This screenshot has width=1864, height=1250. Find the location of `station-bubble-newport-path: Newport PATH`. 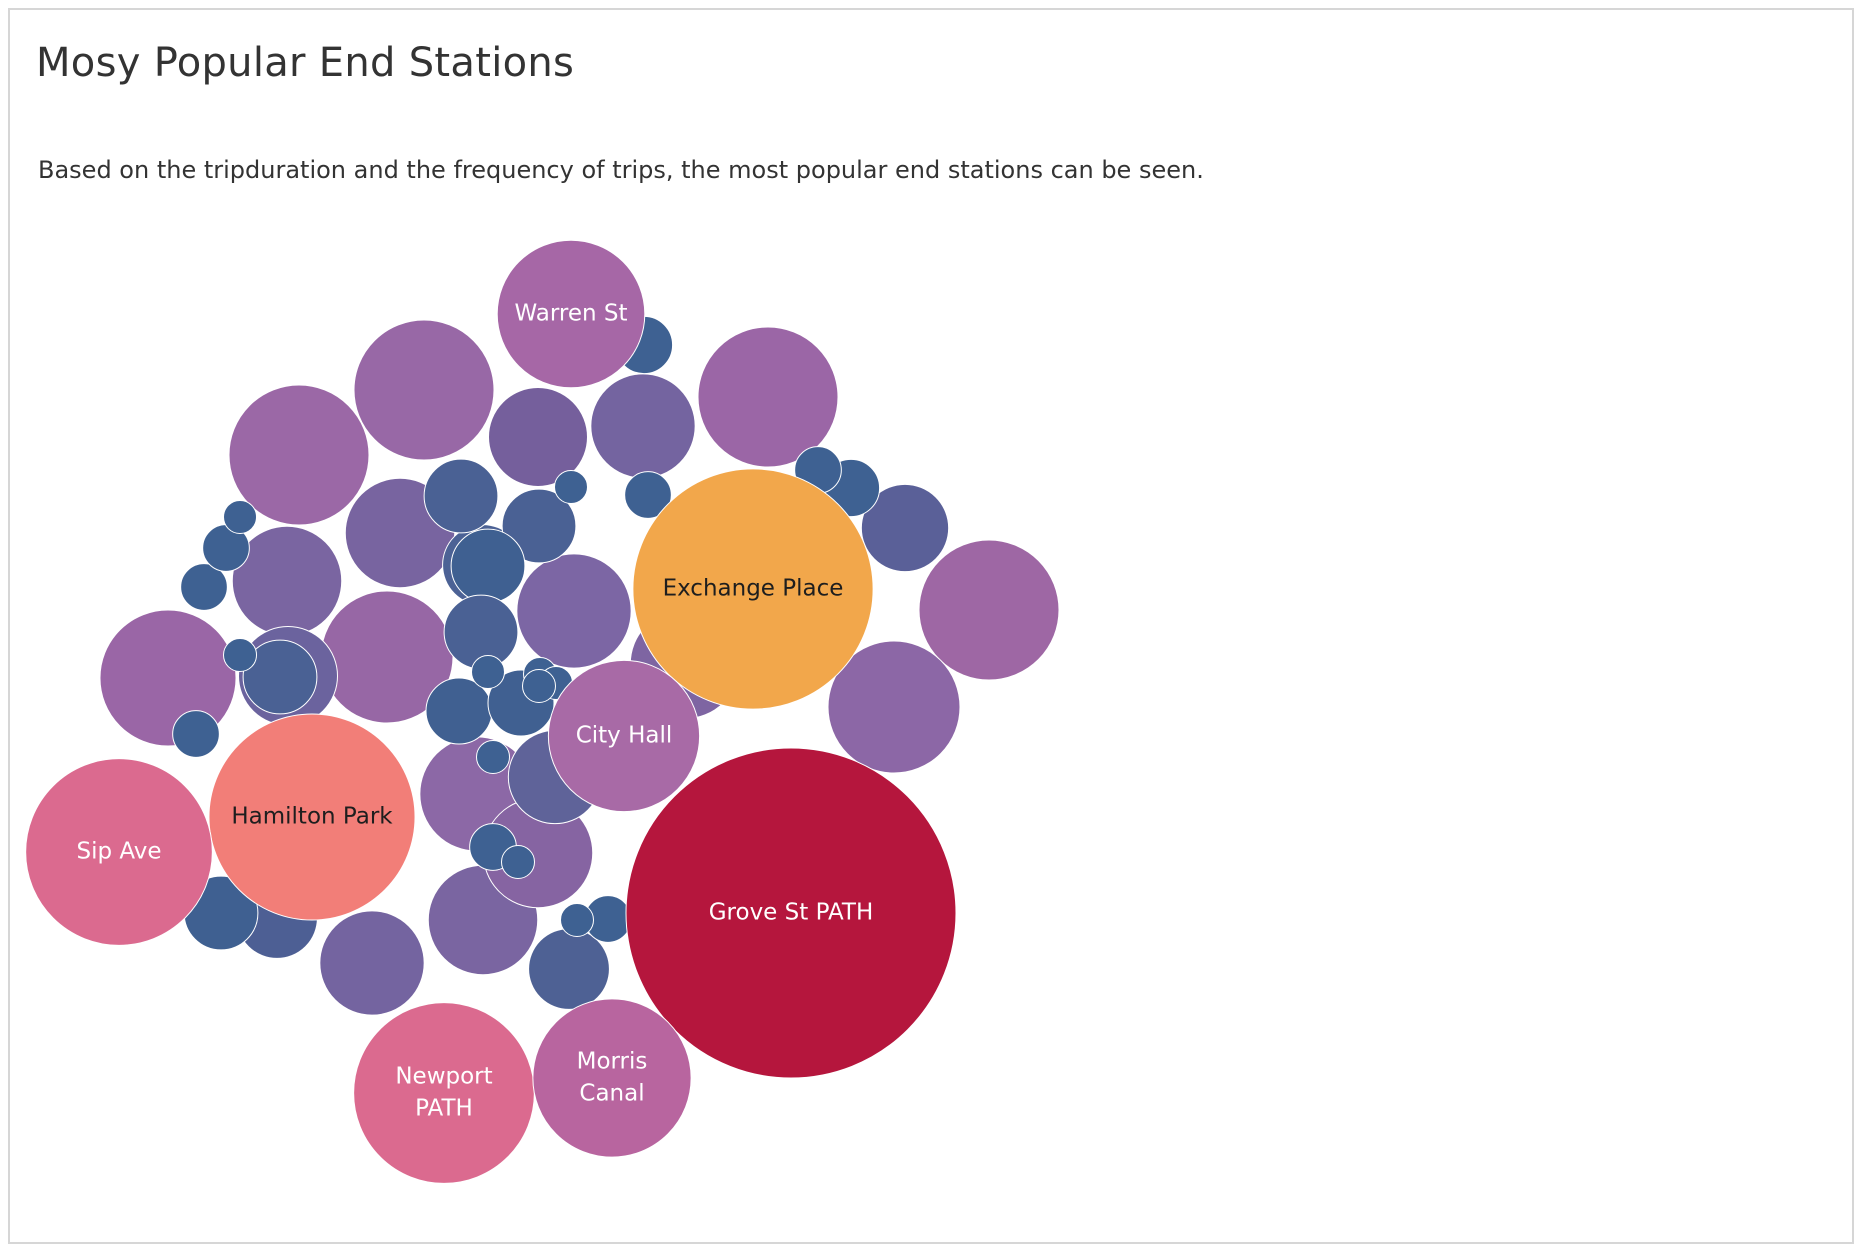

station-bubble-newport-path: Newport PATH is located at coordinates (444, 1093).